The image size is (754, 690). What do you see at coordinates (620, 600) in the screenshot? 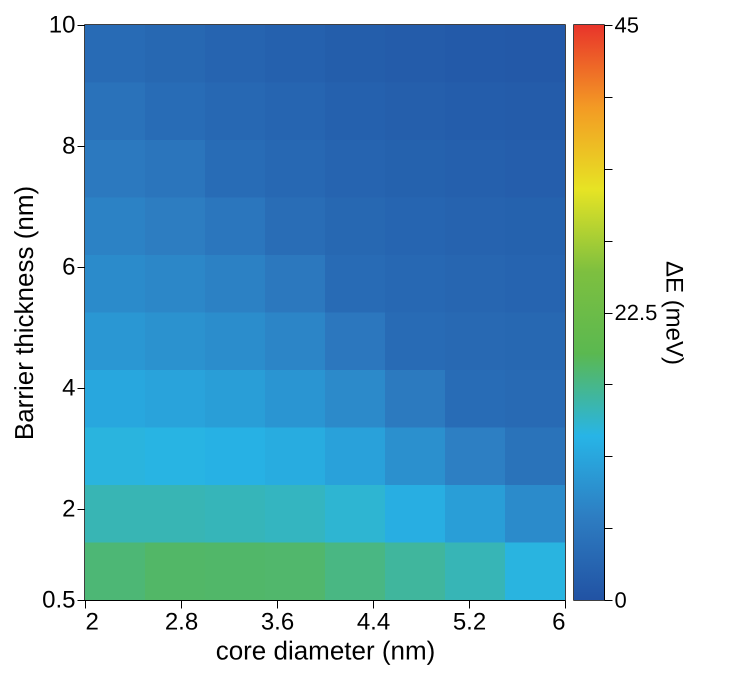
I see `color-bar-label: 0` at bounding box center [620, 600].